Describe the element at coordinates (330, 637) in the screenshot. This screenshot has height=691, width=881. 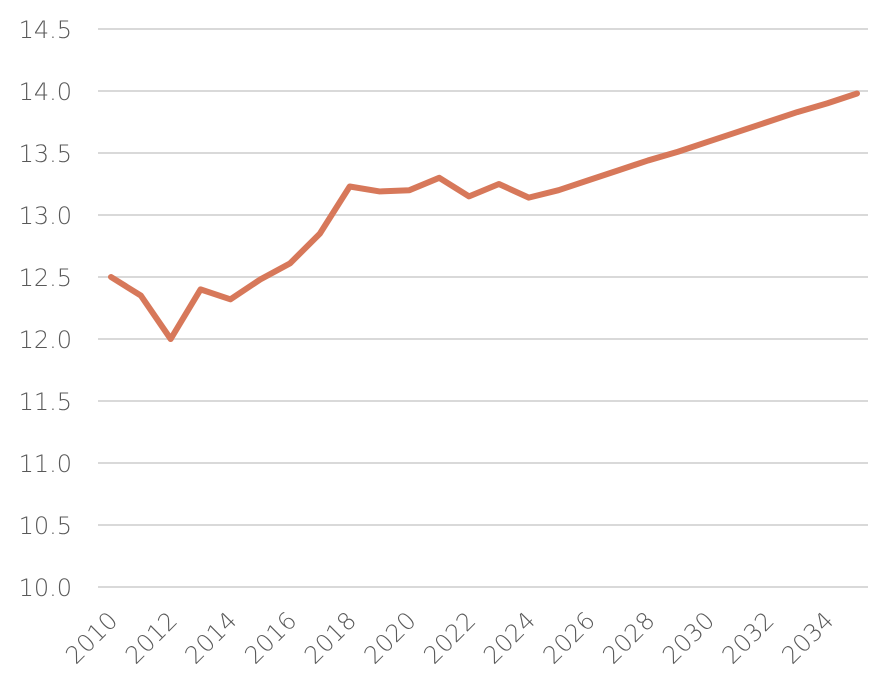
I see `x-tick-label: 2018` at that location.